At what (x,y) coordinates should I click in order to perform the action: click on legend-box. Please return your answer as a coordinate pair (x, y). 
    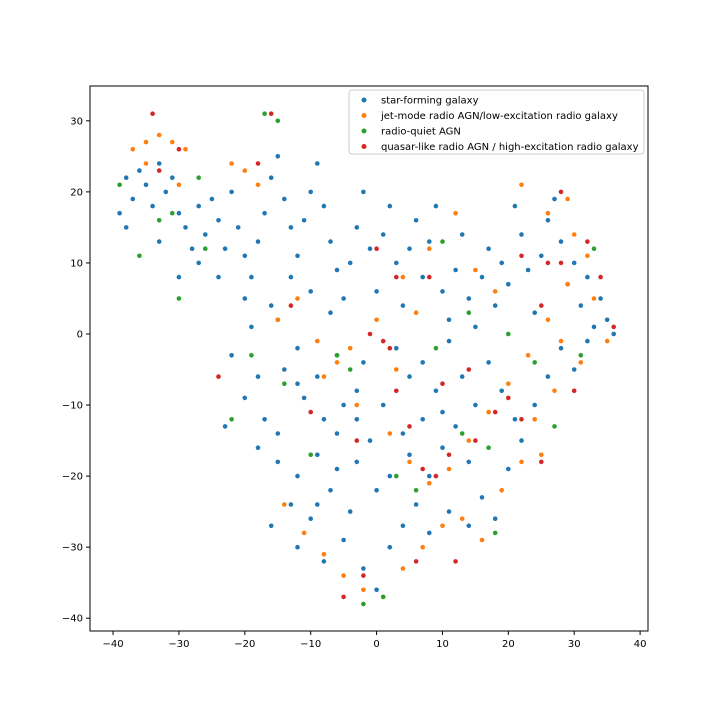
    Looking at the image, I should click on (496, 122).